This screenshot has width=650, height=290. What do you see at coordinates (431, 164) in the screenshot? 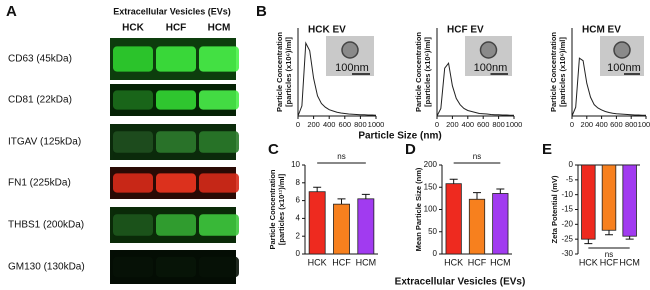
I see `y-tick-label: 200` at bounding box center [431, 164].